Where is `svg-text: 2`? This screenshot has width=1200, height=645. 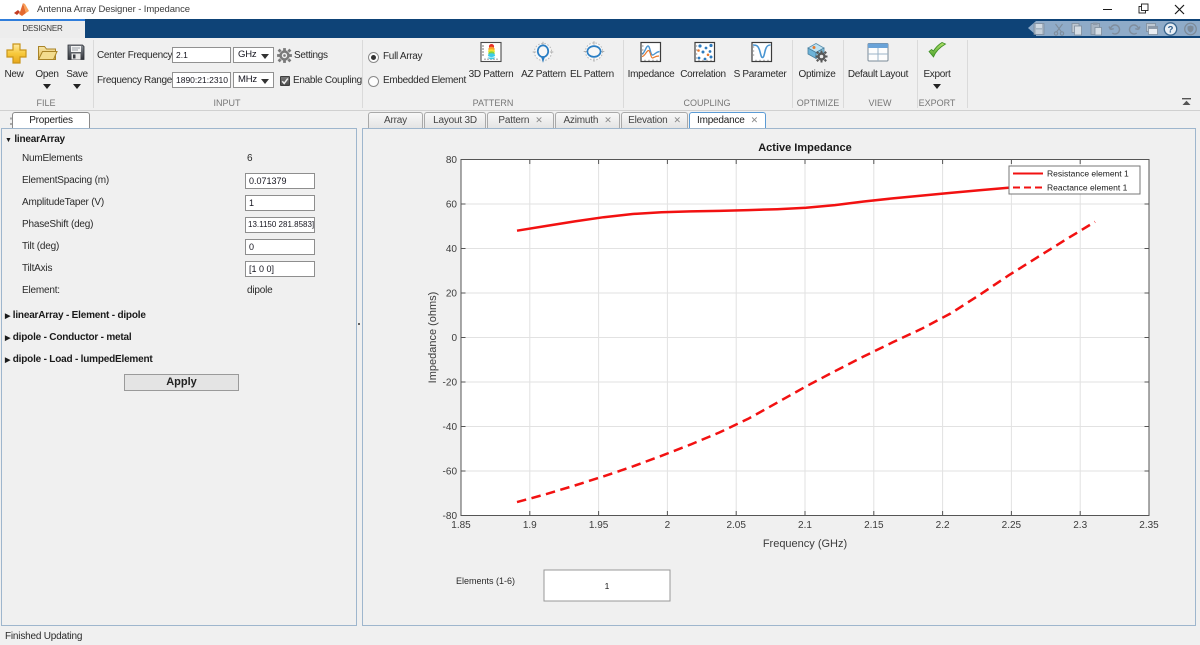
svg-text: 2 is located at coordinates (668, 525).